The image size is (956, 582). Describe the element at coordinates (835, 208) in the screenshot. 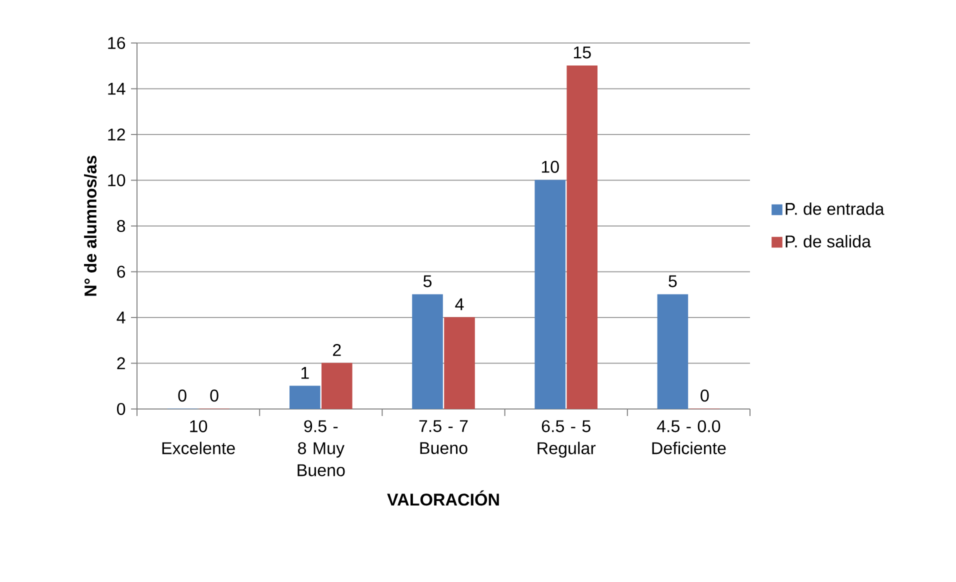

I see `legend-label: P. de entrada` at that location.